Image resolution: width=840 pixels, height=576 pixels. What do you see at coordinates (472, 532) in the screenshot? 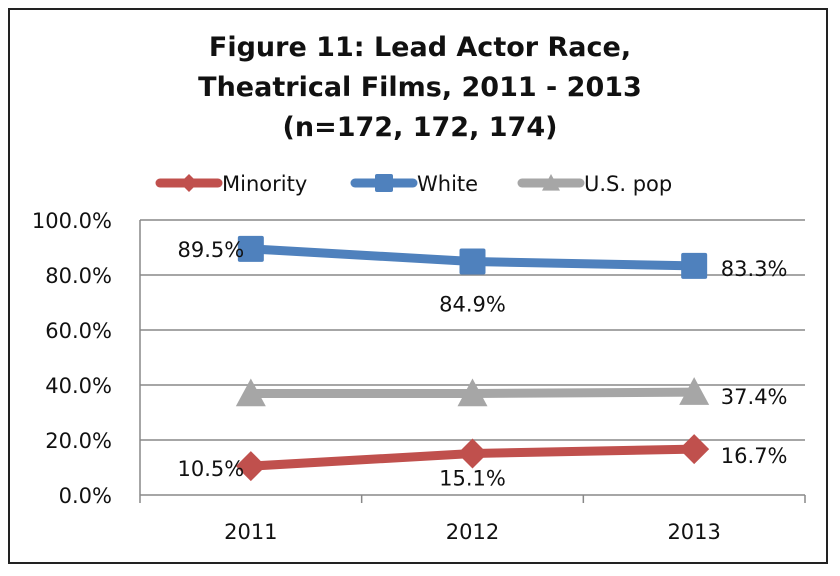
I see `x-tick-label: 2012` at bounding box center [472, 532].